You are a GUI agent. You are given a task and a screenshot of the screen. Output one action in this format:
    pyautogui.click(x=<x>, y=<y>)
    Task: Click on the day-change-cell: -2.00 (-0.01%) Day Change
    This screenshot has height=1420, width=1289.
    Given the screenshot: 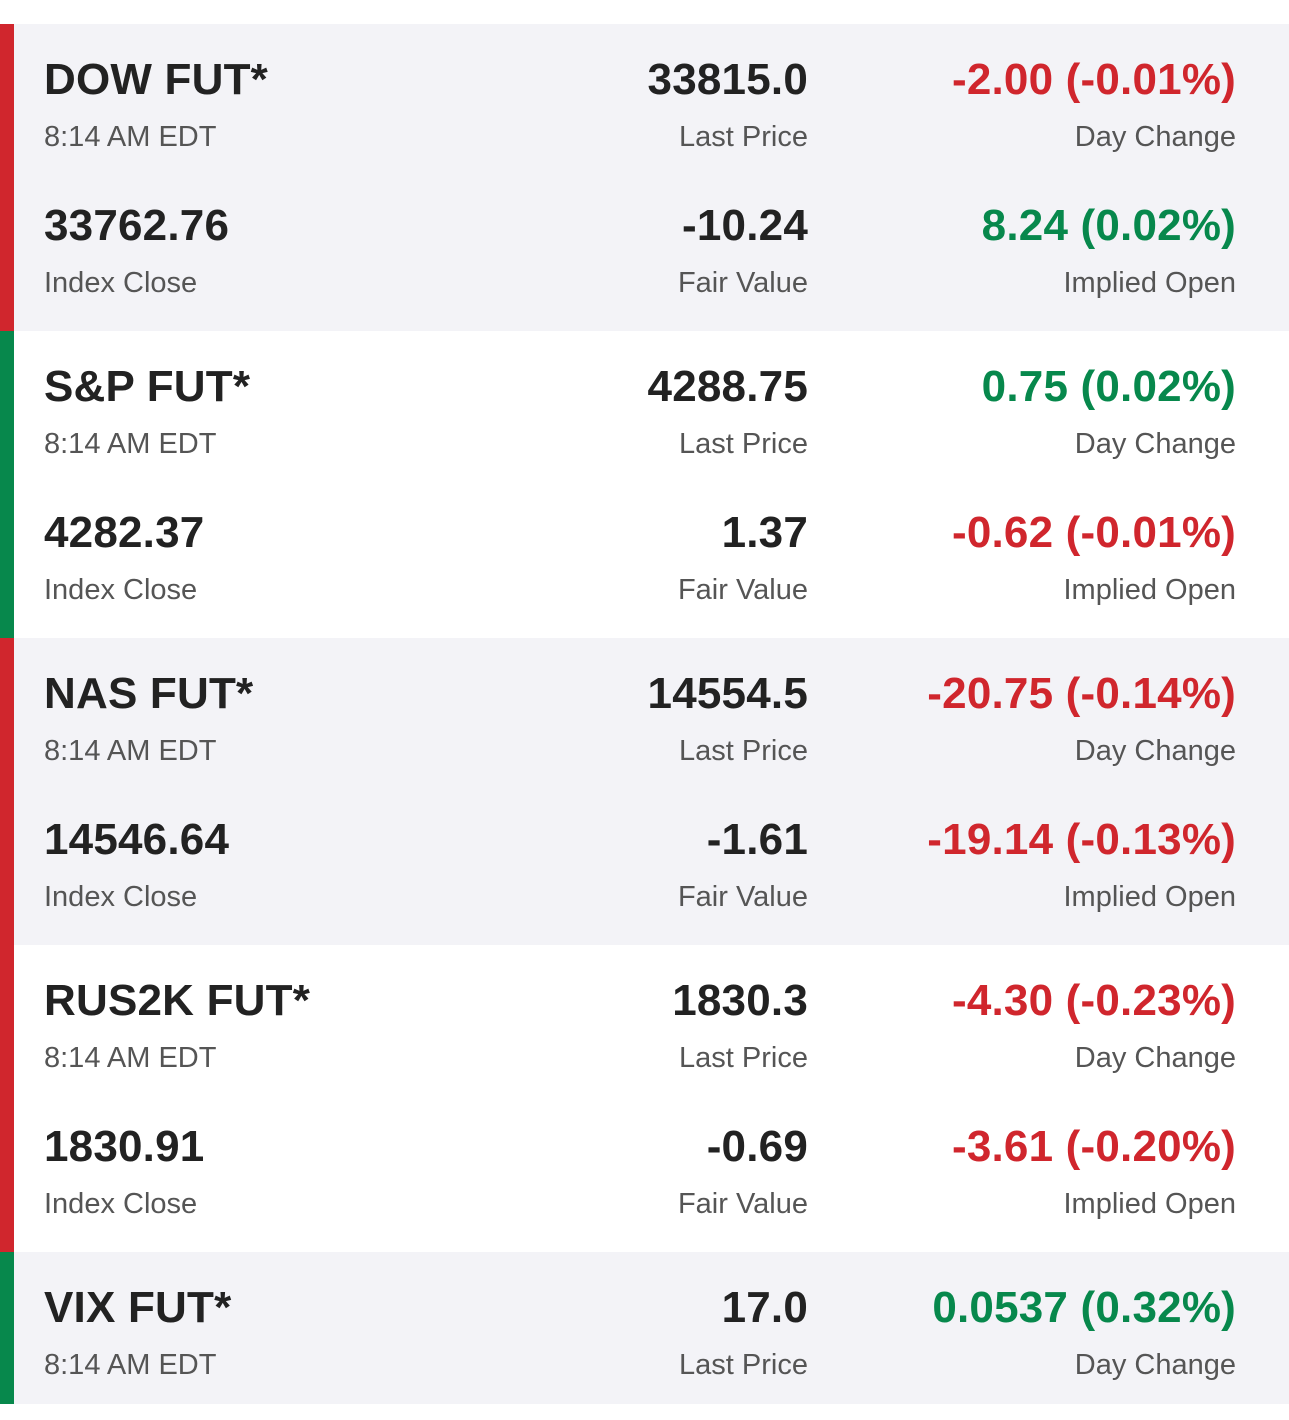 What is the action you would take?
    pyautogui.click(x=1028, y=97)
    